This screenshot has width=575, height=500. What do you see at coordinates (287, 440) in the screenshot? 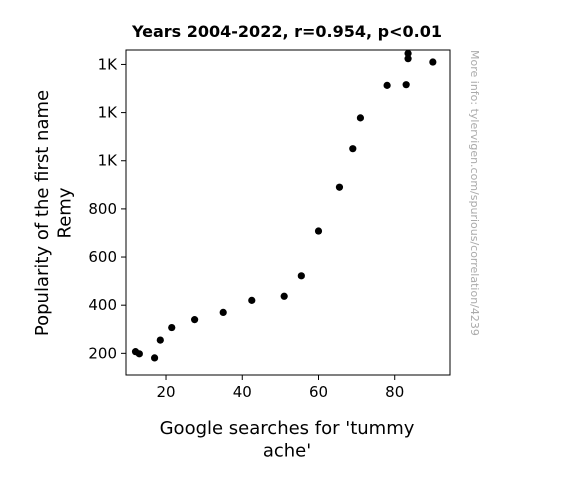
I see `x-axis-label: Google searches for 'tummy ache'` at bounding box center [287, 440].